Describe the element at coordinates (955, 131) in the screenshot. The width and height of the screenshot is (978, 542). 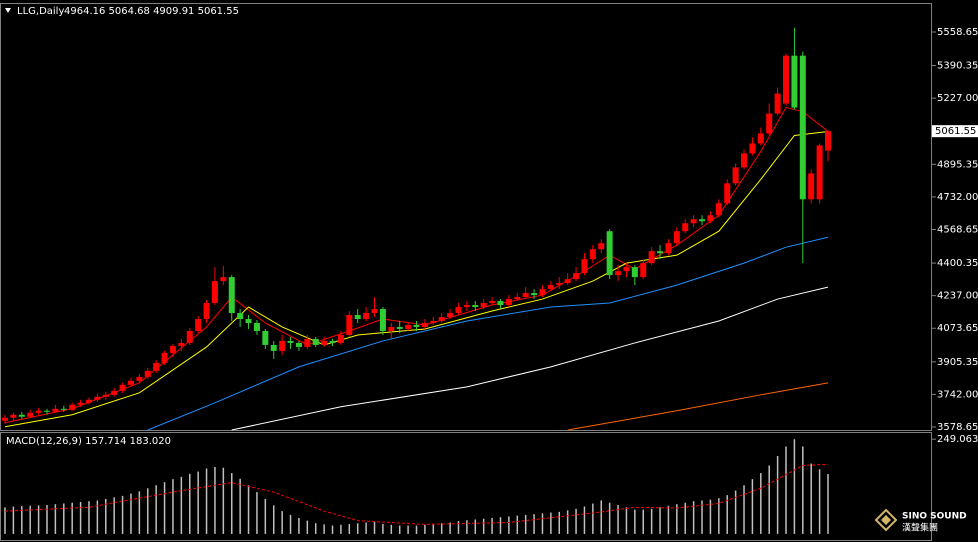
I see `last-price-label: 5061.55` at that location.